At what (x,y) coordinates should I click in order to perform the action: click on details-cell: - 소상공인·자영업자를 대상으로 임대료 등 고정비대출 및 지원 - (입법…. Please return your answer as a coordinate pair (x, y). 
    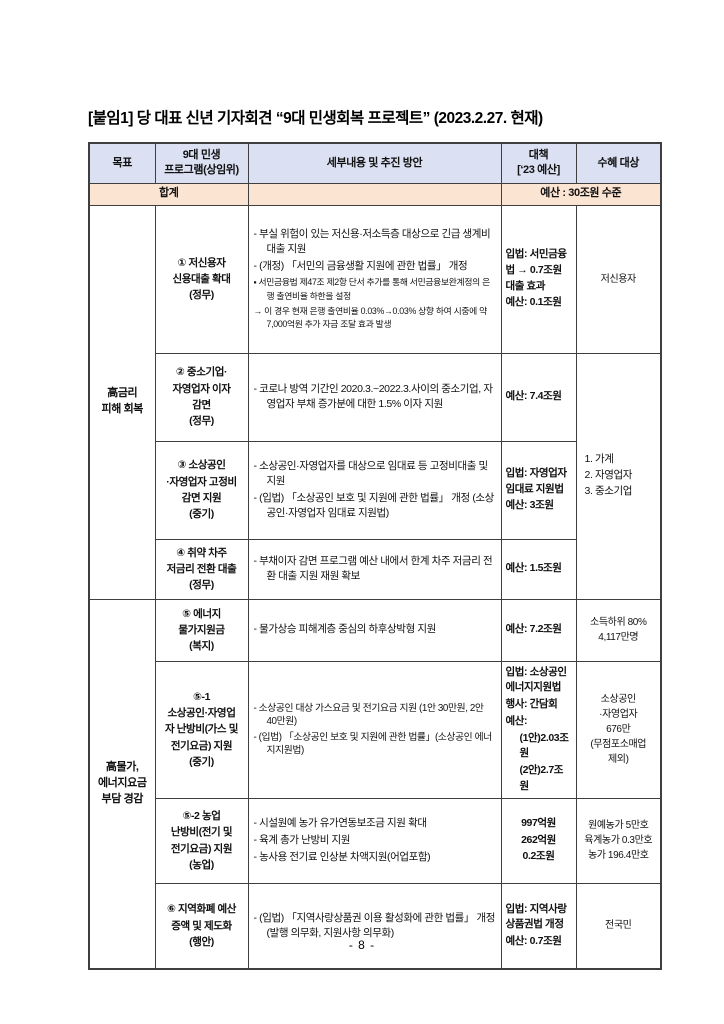
    Looking at the image, I should click on (374, 490).